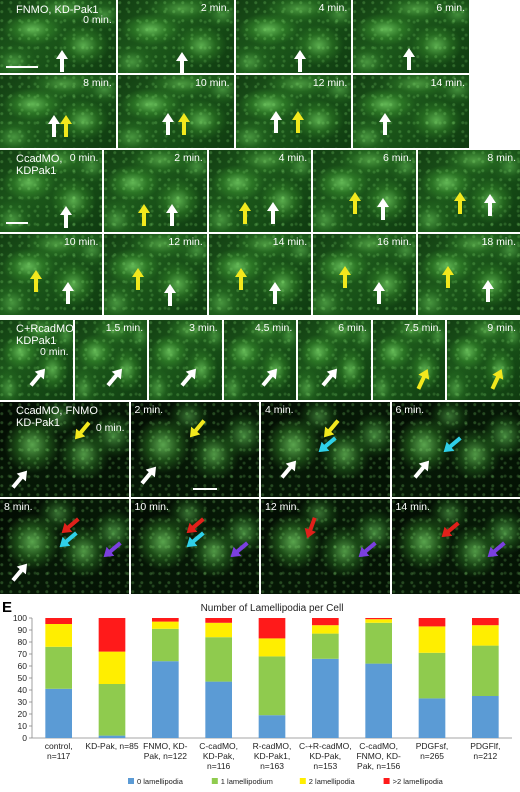  Describe the element at coordinates (57, 10) in the screenshot. I see `panel-a-header: FNMO, KD-Pak1` at that location.